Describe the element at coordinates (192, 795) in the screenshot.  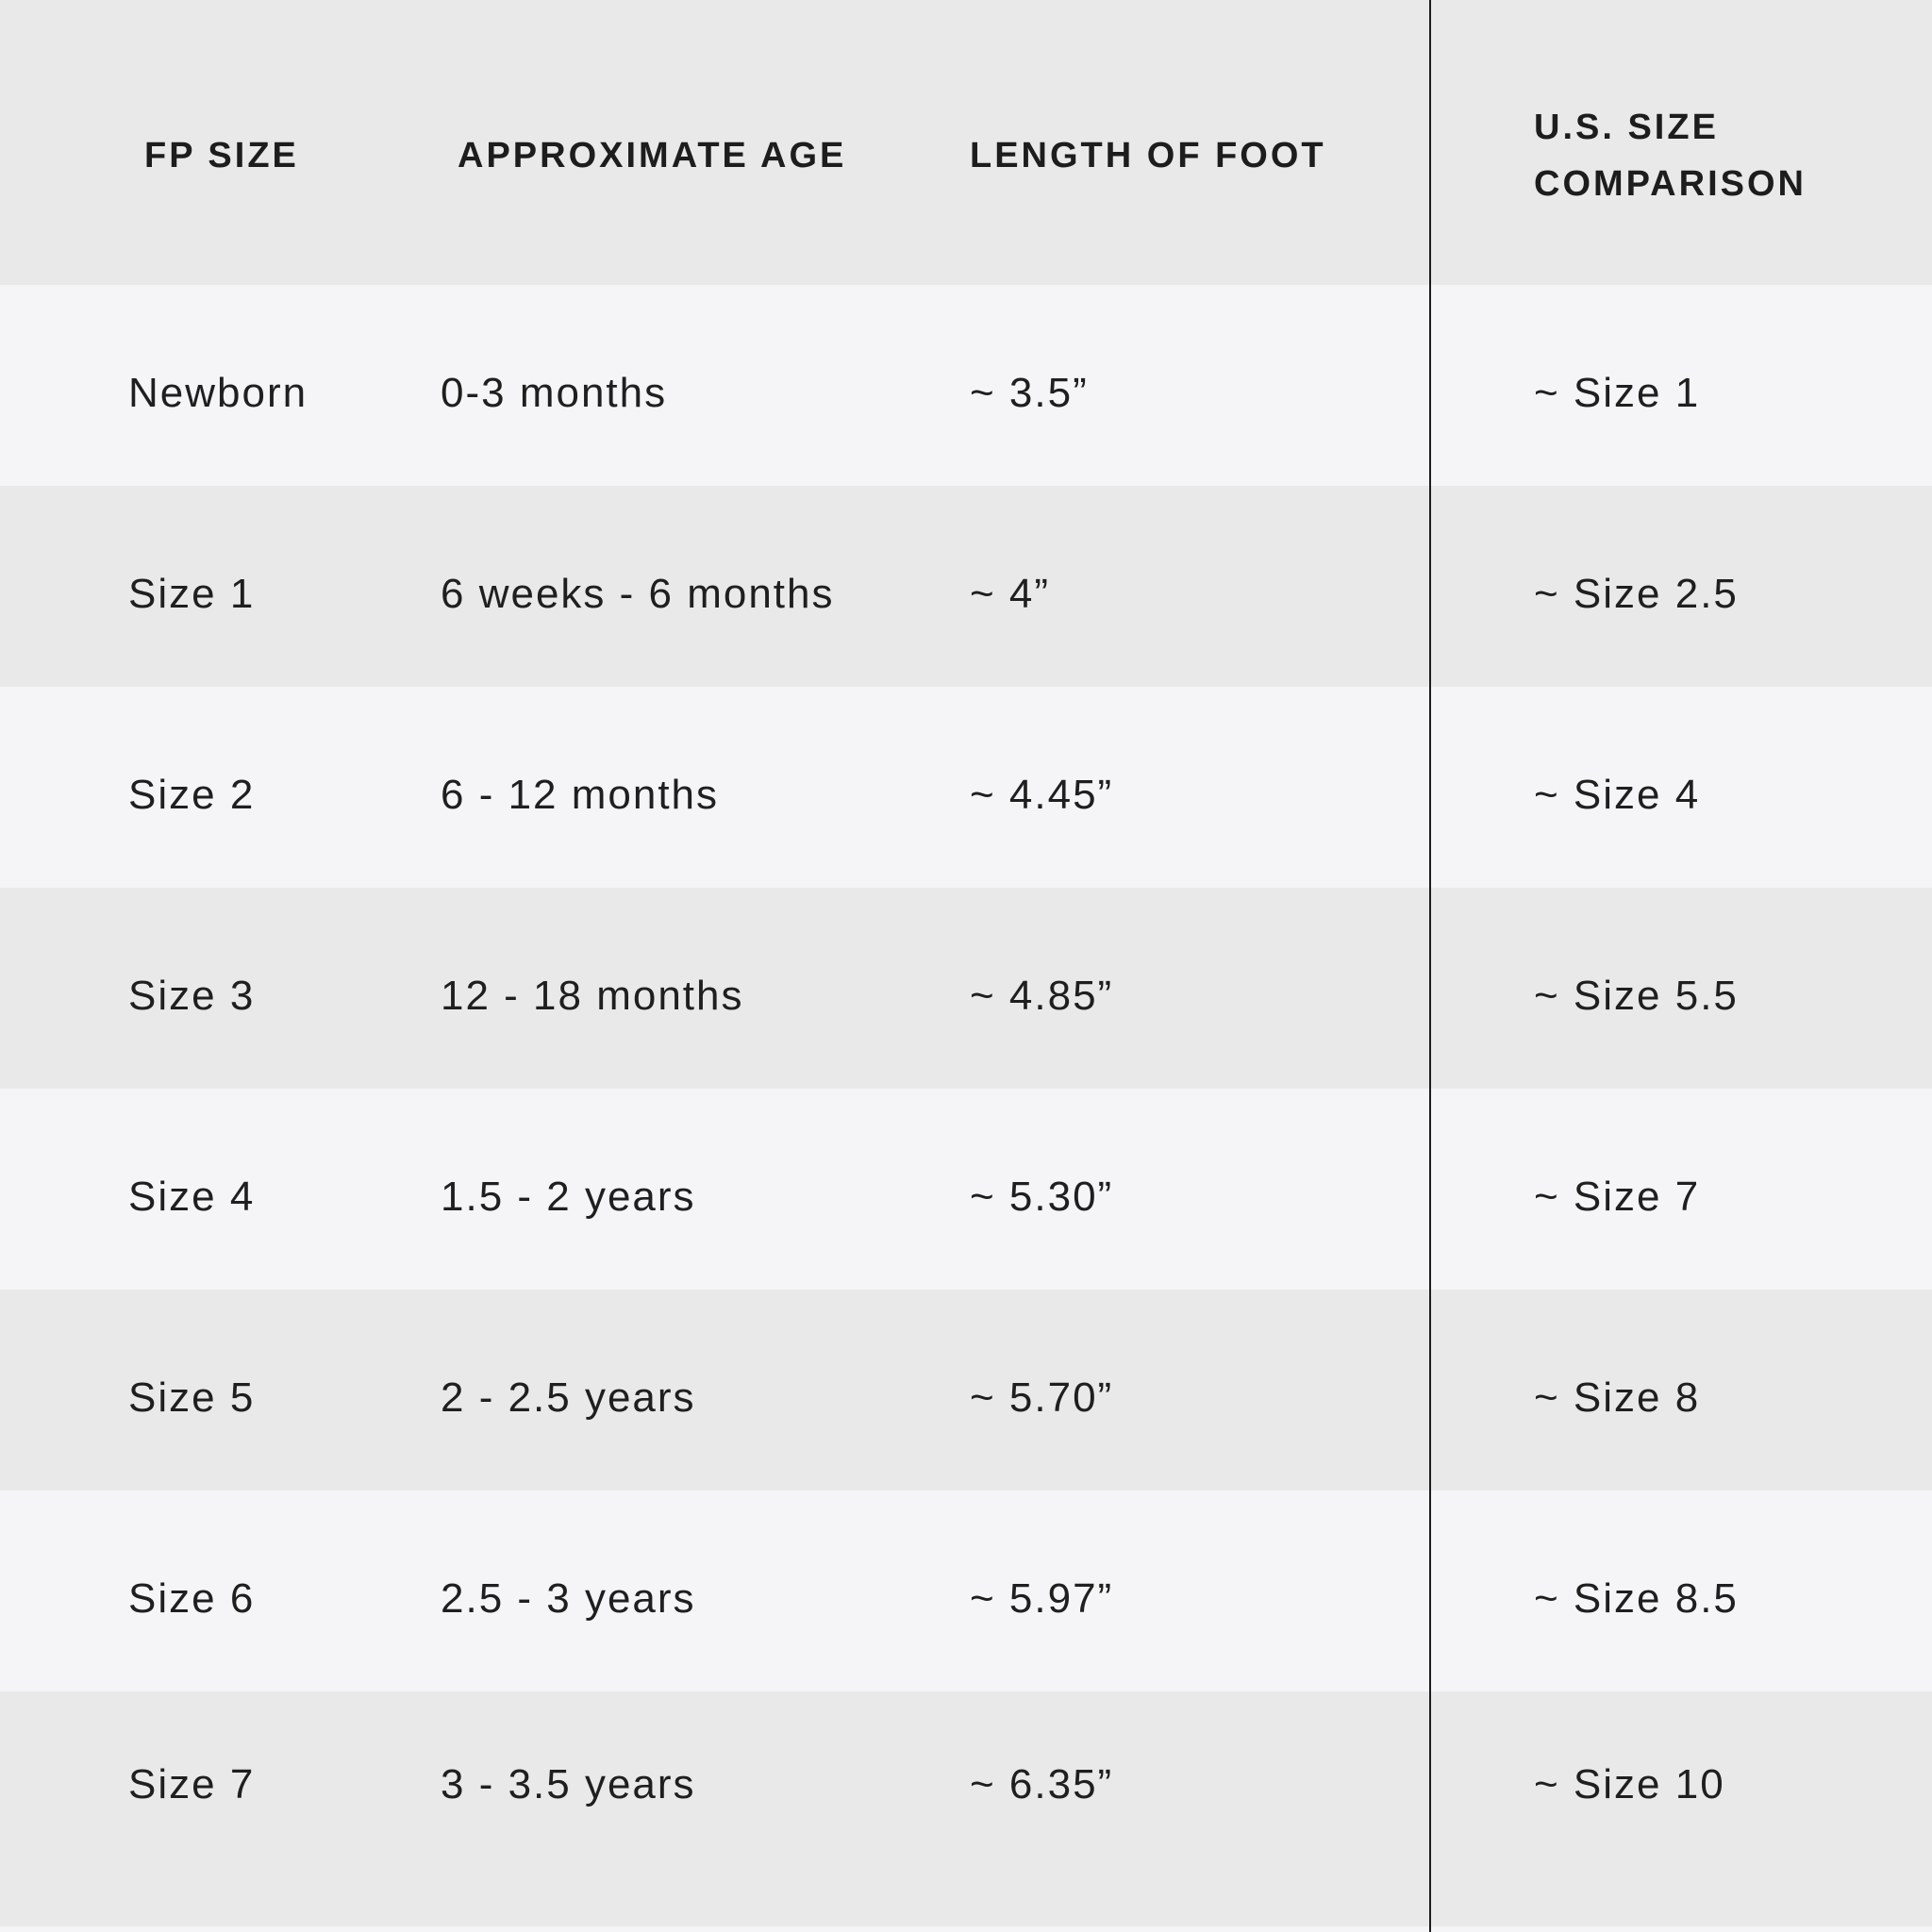
I see `cell-fp-size: Size 2` at that location.